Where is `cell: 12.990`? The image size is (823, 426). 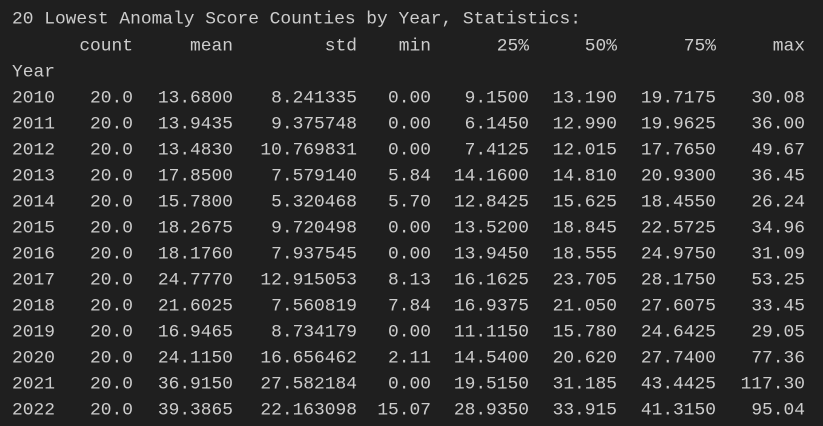
cell: 12.990 is located at coordinates (585, 125).